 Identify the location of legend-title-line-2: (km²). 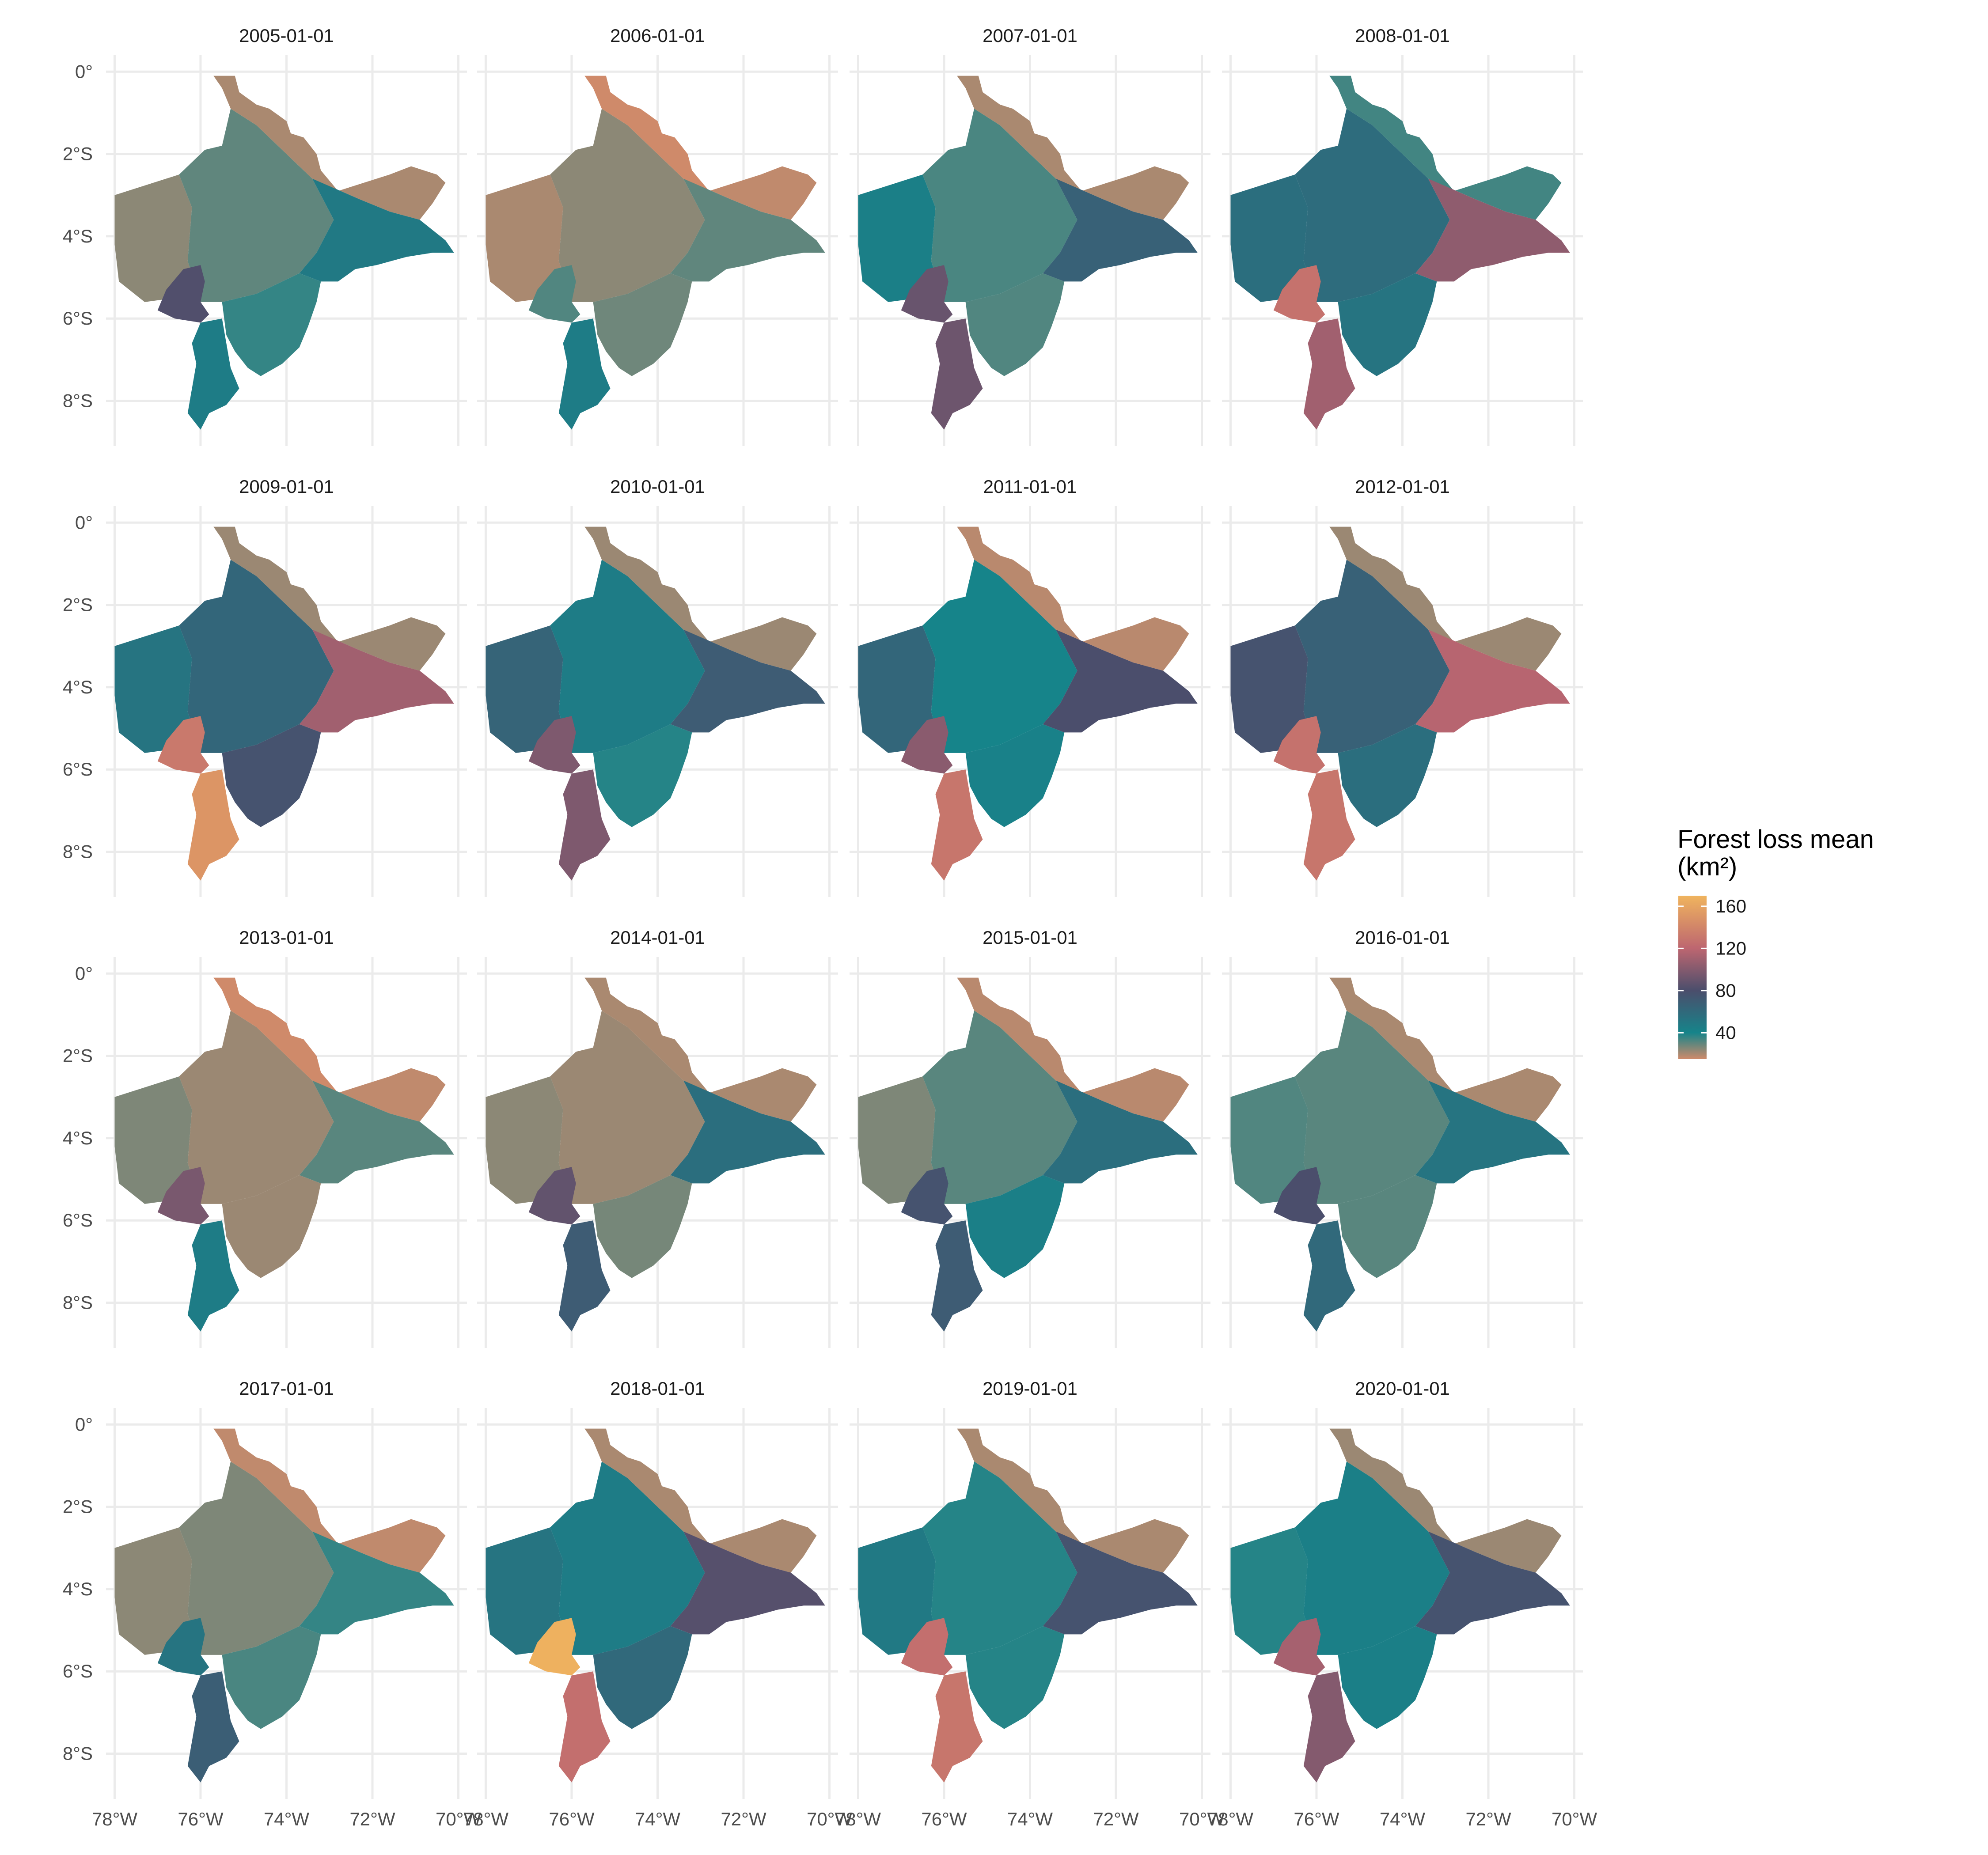
(1707, 866).